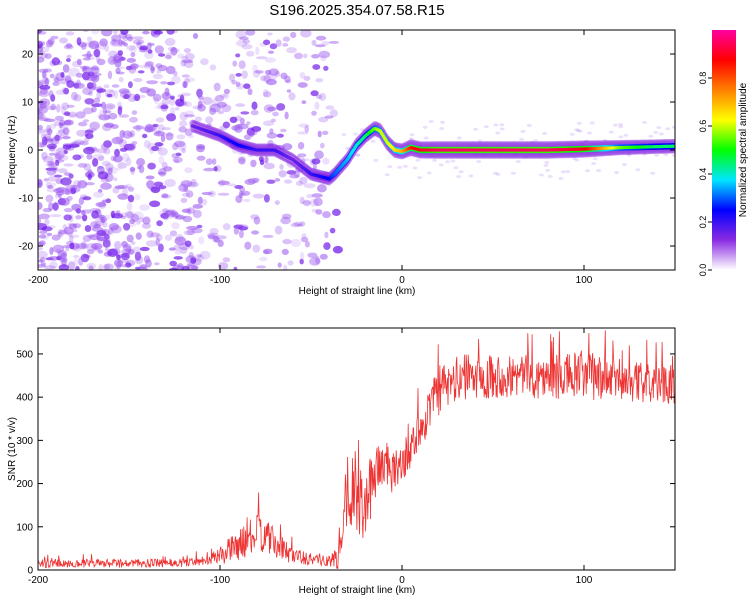 This screenshot has width=750, height=600. I want to click on snr-ytick-label: 0, so click(30, 571).